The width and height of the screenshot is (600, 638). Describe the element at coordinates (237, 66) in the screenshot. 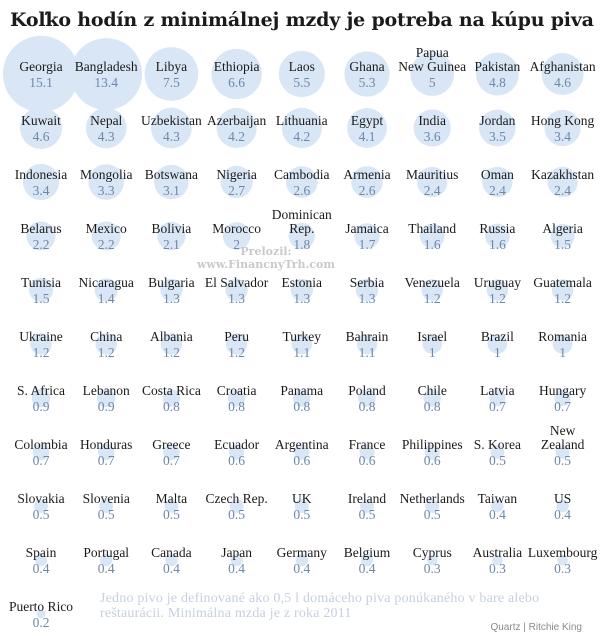

I see `country-label: Ethiopia` at that location.